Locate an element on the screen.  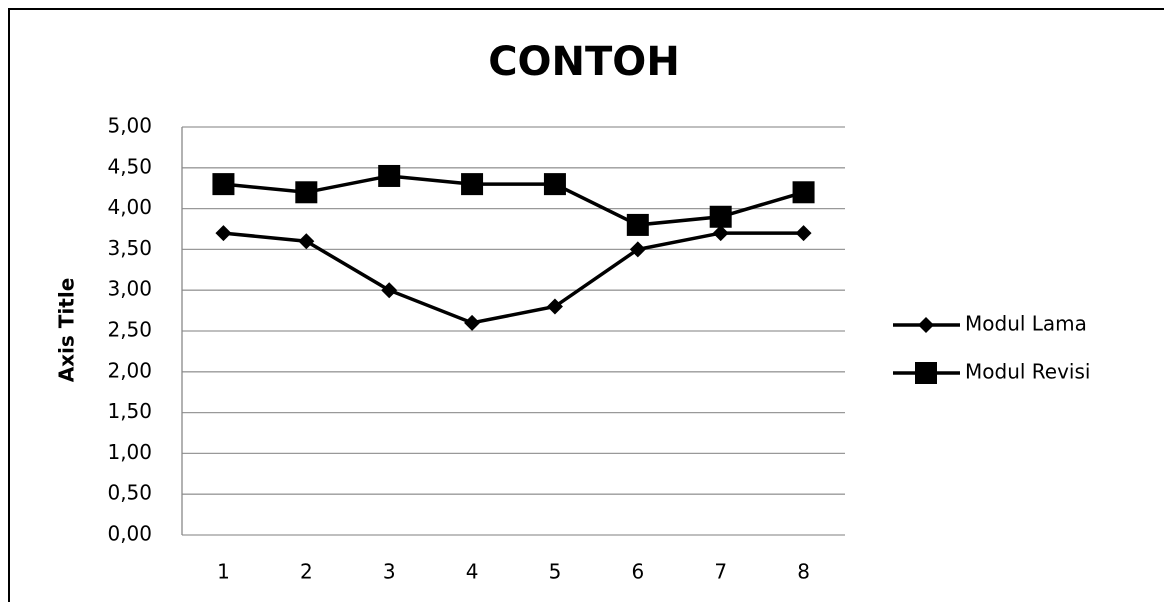
x-tick-label: 1 is located at coordinates (223, 572).